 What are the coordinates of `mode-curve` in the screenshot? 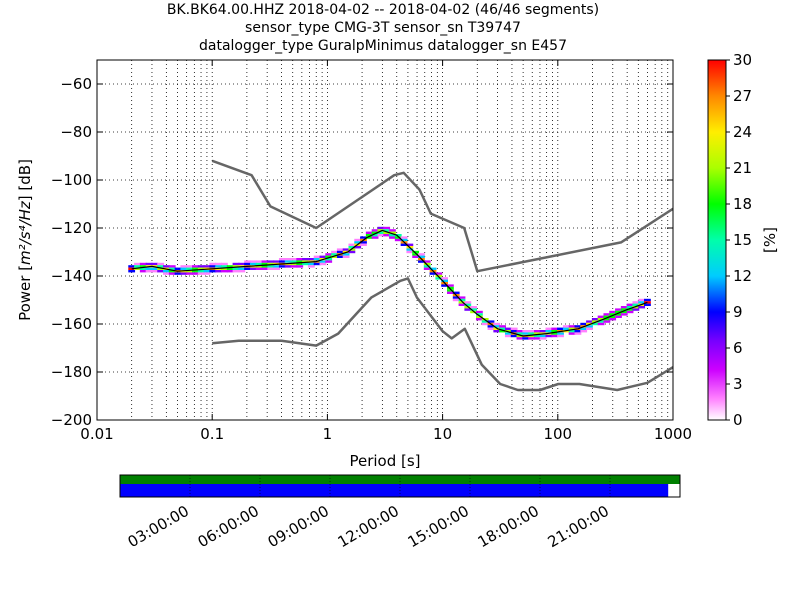 It's located at (389, 283).